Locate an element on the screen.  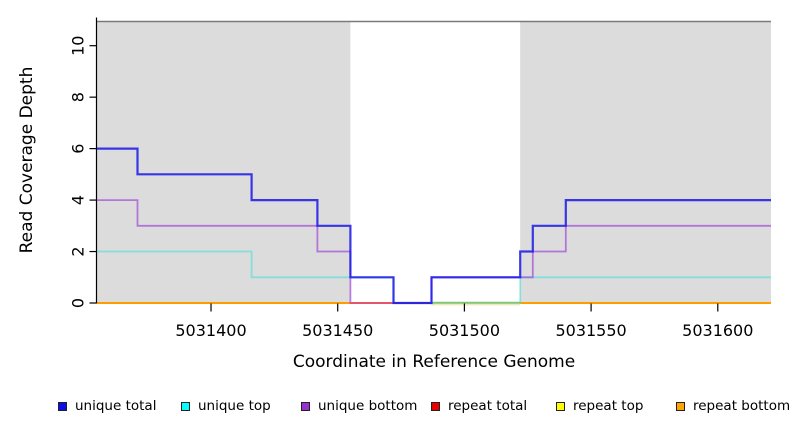
y-tick-label: 8 is located at coordinates (78, 97).